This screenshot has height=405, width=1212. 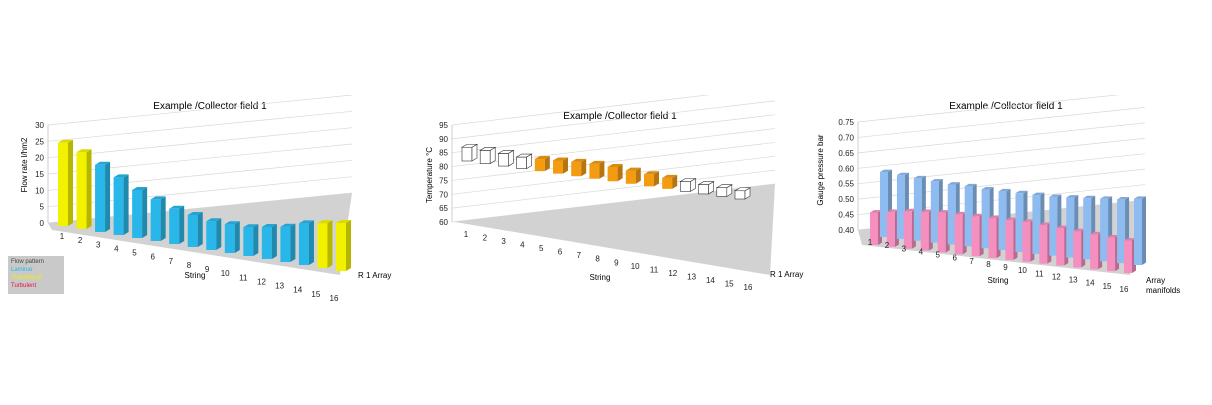 I want to click on chart-floor, so click(x=613, y=229).